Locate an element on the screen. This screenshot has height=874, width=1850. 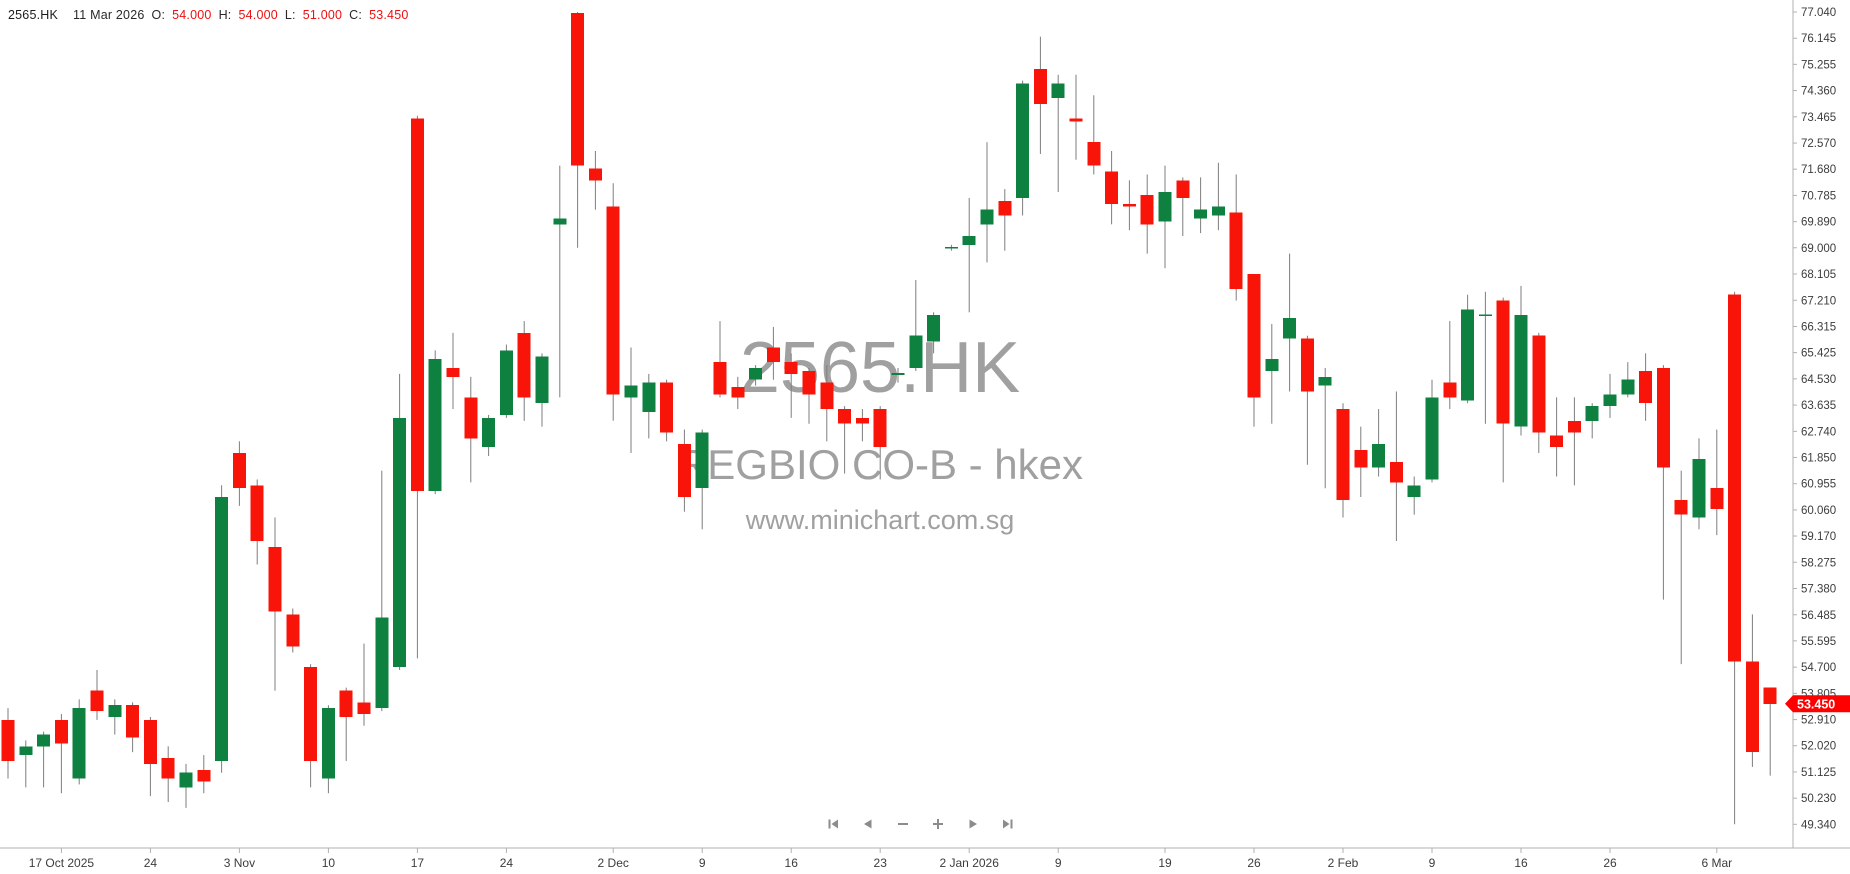
y-tick-label: 70.785 is located at coordinates (1818, 196).